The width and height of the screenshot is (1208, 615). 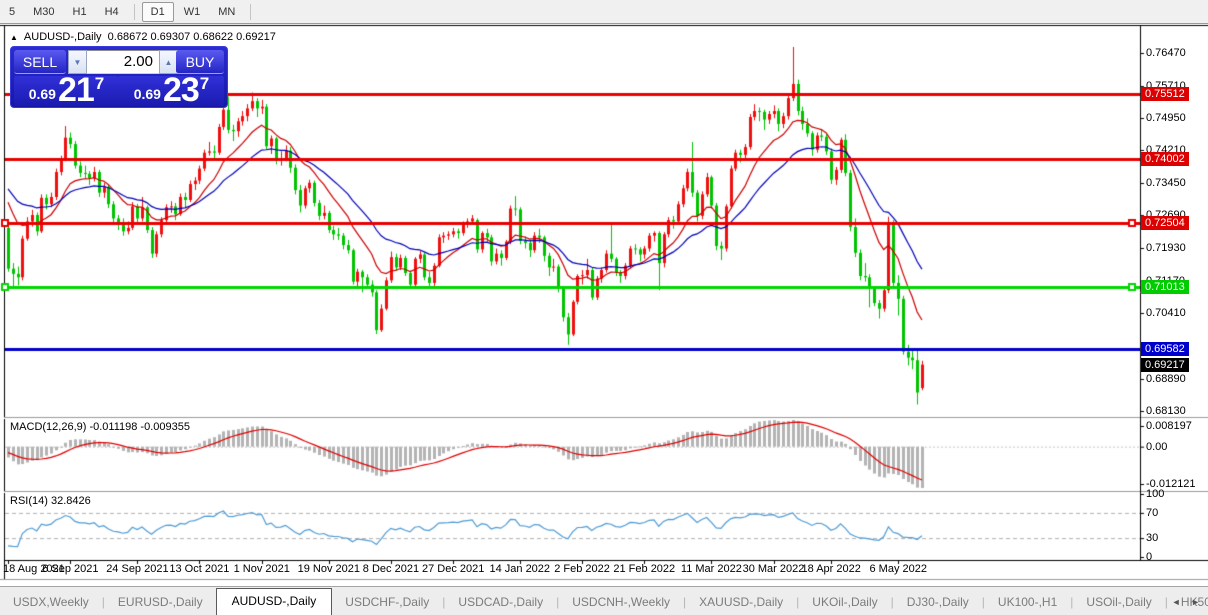 What do you see at coordinates (1165, 159) in the screenshot?
I see `price-level-badge: 0.74002` at bounding box center [1165, 159].